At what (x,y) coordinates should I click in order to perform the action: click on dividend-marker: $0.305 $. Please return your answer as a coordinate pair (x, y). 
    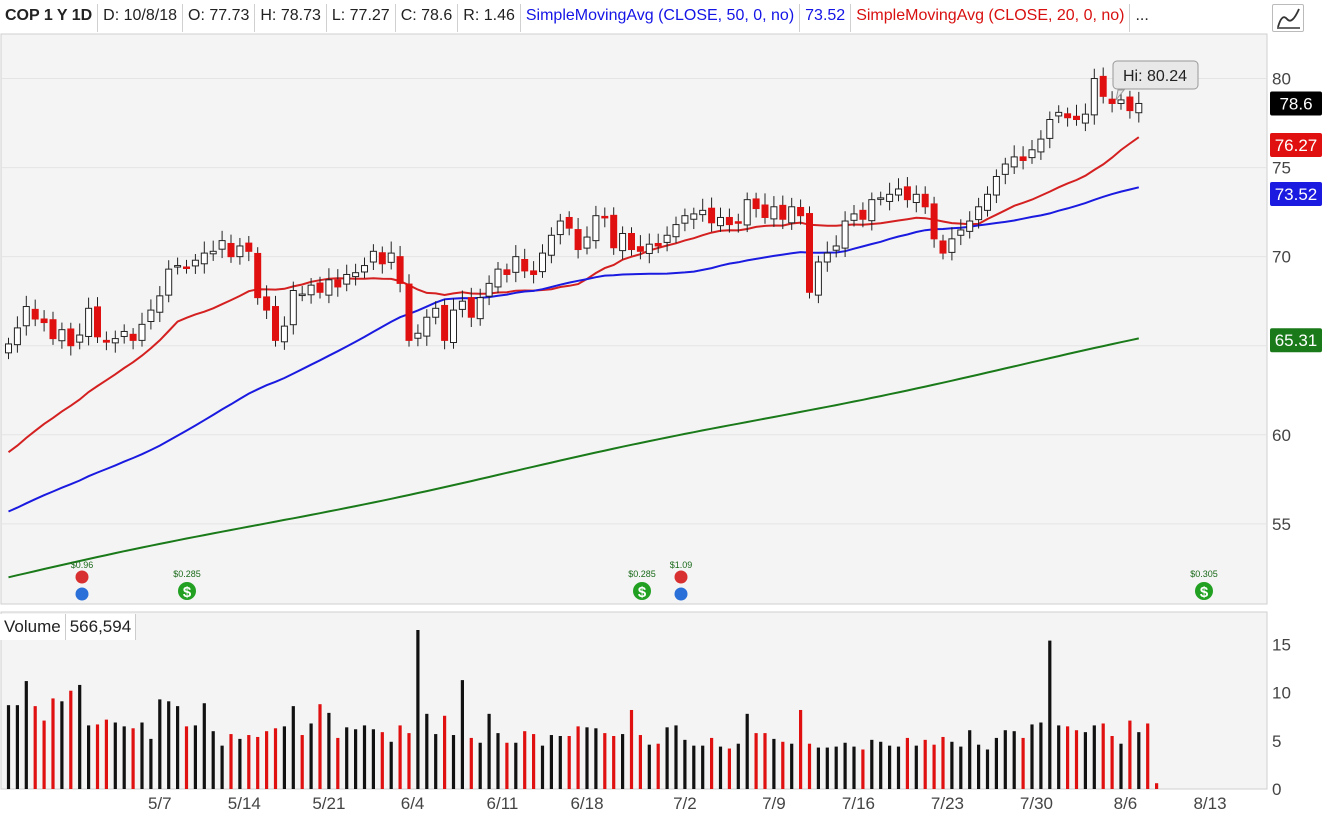
    Looking at the image, I should click on (1204, 585).